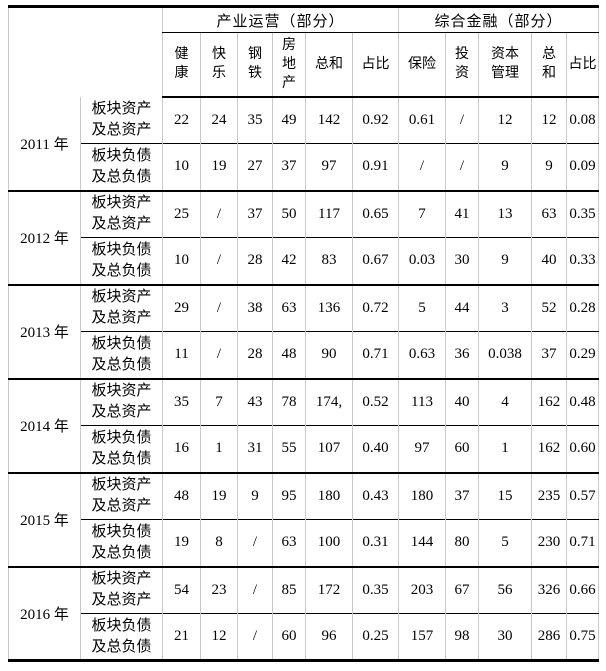  What do you see at coordinates (498, 19) in the screenshot?
I see `group-header-comprehensive-finance: 综合金融（部分）` at bounding box center [498, 19].